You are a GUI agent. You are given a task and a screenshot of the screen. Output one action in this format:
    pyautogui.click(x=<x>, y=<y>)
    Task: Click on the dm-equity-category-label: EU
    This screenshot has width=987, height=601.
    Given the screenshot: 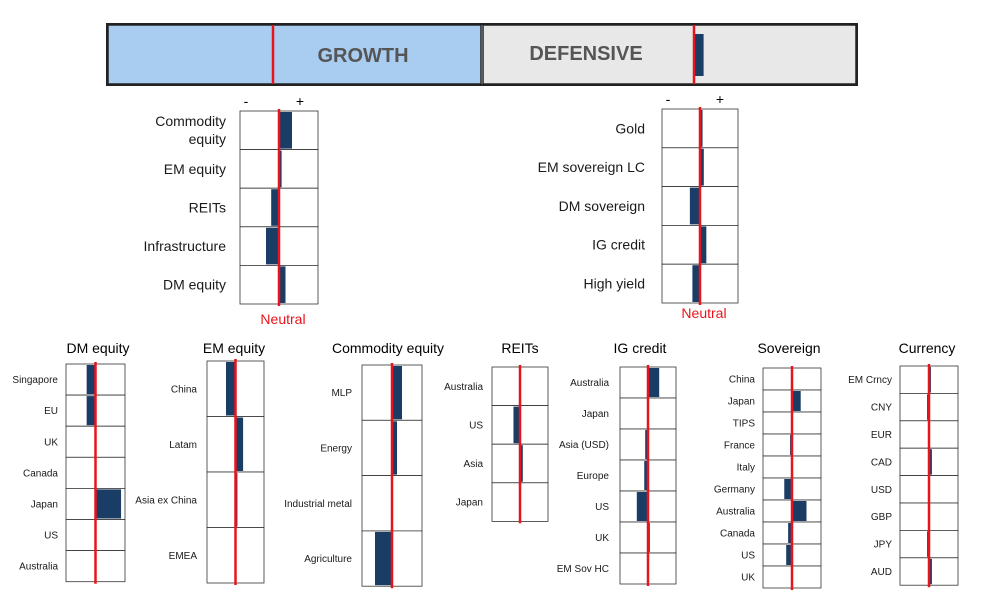 What is the action you would take?
    pyautogui.click(x=51, y=411)
    